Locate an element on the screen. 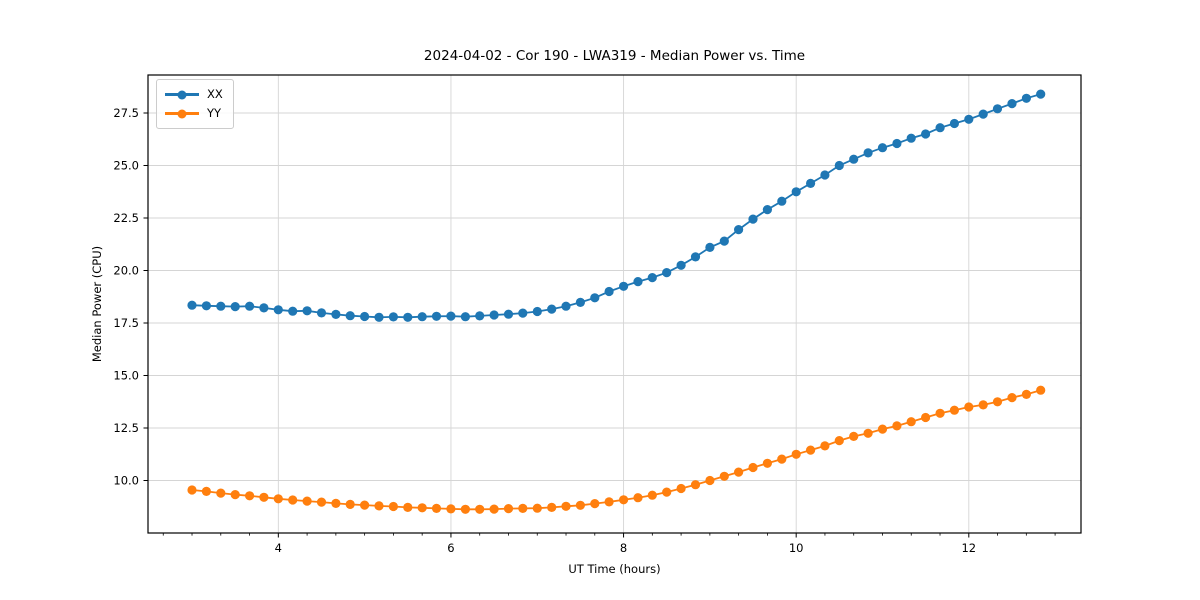  x-tick-label: 8 is located at coordinates (623, 548).